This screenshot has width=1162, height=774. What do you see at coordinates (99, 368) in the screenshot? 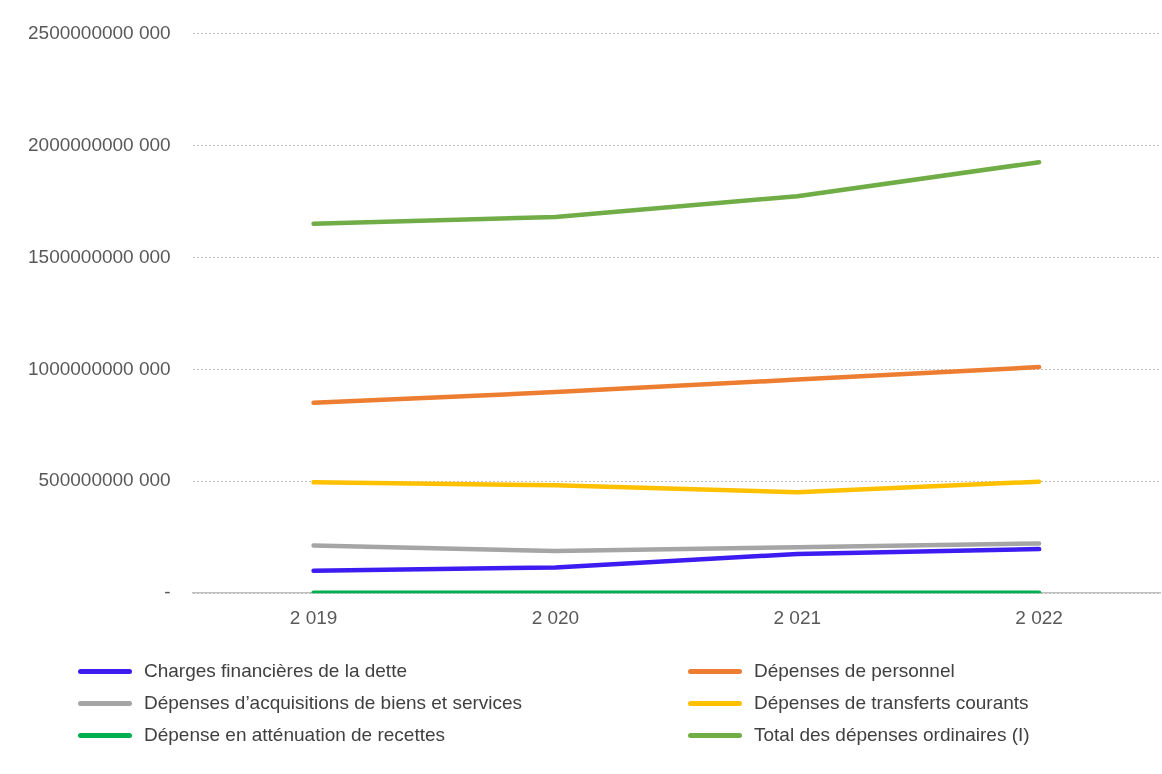
I see `y-tick-label: 1000000000 000` at bounding box center [99, 368].